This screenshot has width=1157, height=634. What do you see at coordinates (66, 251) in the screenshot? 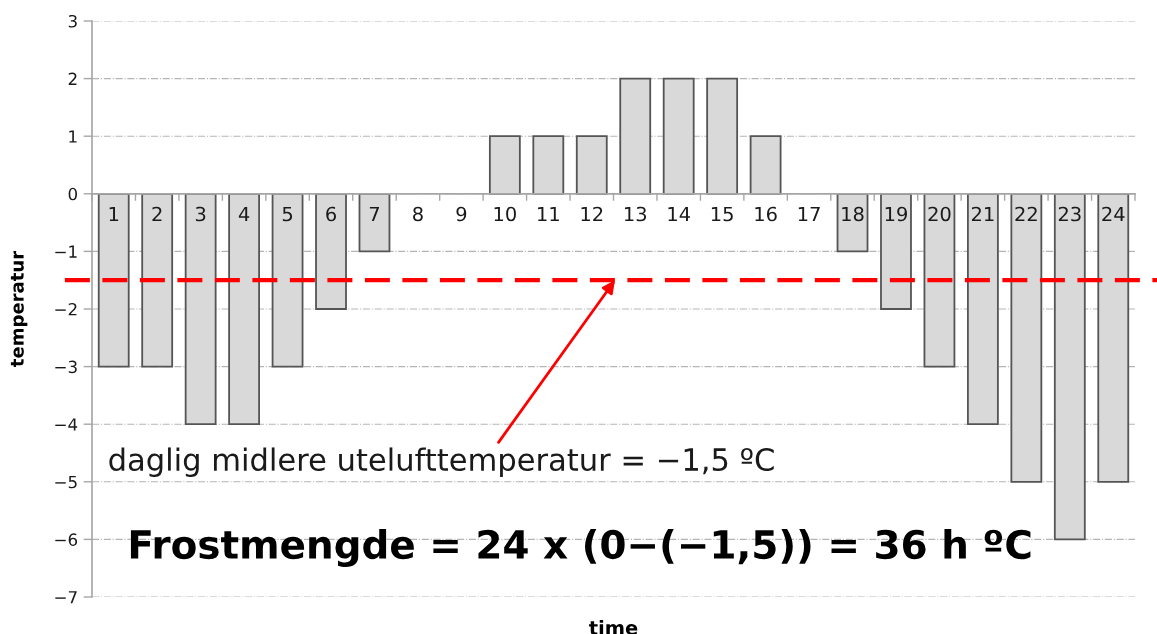
I see `y-tick-label: −1` at bounding box center [66, 251].